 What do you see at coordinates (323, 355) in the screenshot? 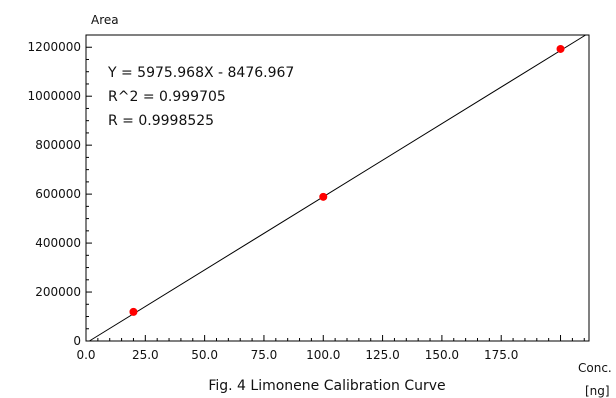
I see `x-tick-label: 100.0` at bounding box center [323, 355].